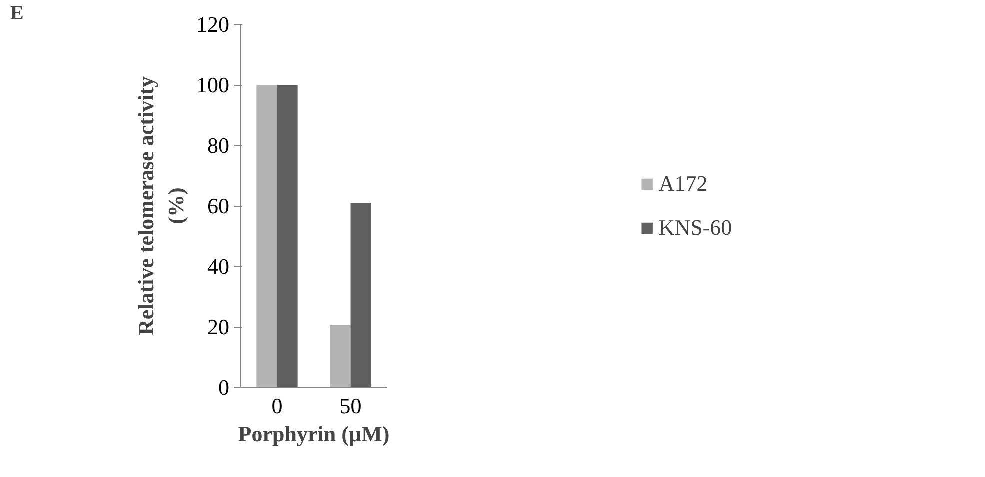 The image size is (985, 477). What do you see at coordinates (224, 387) in the screenshot?
I see `y-tick-label: 0` at bounding box center [224, 387].